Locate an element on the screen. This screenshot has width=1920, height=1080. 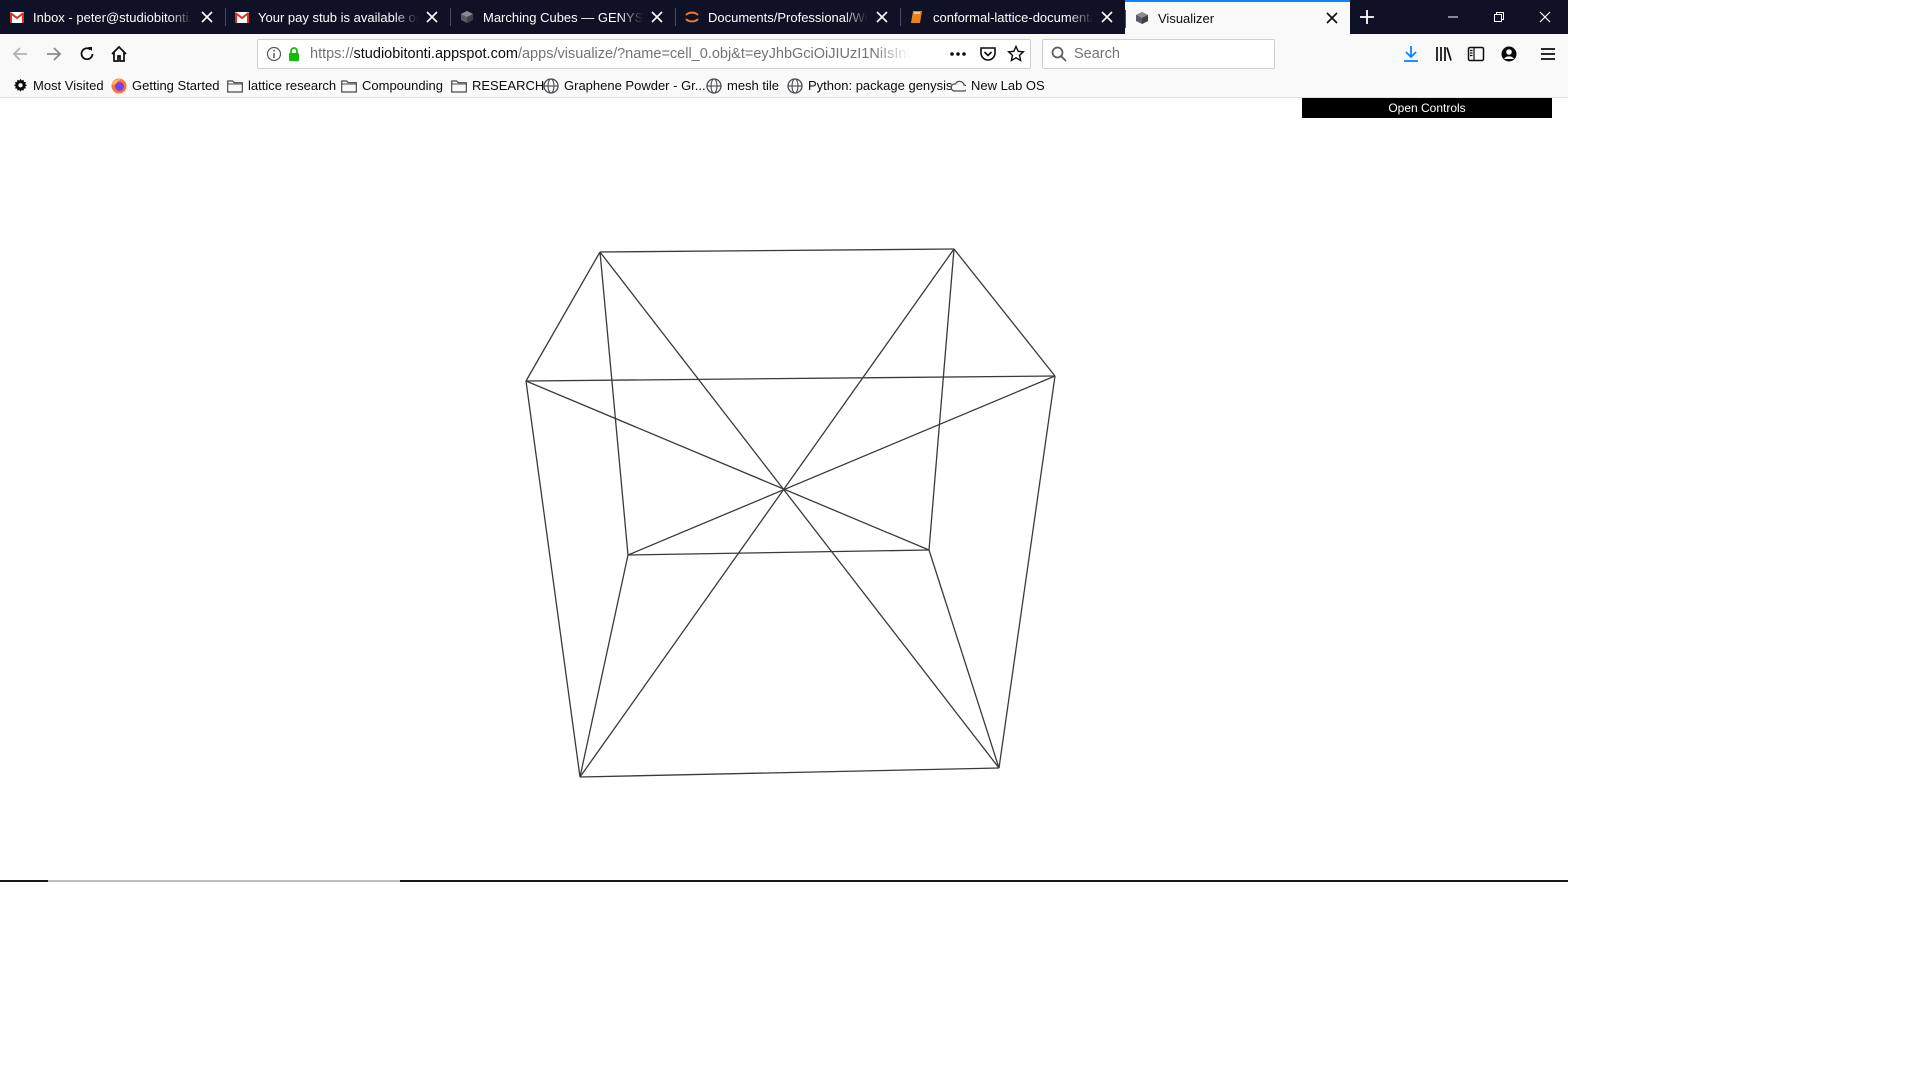
reload-button is located at coordinates (87, 54).